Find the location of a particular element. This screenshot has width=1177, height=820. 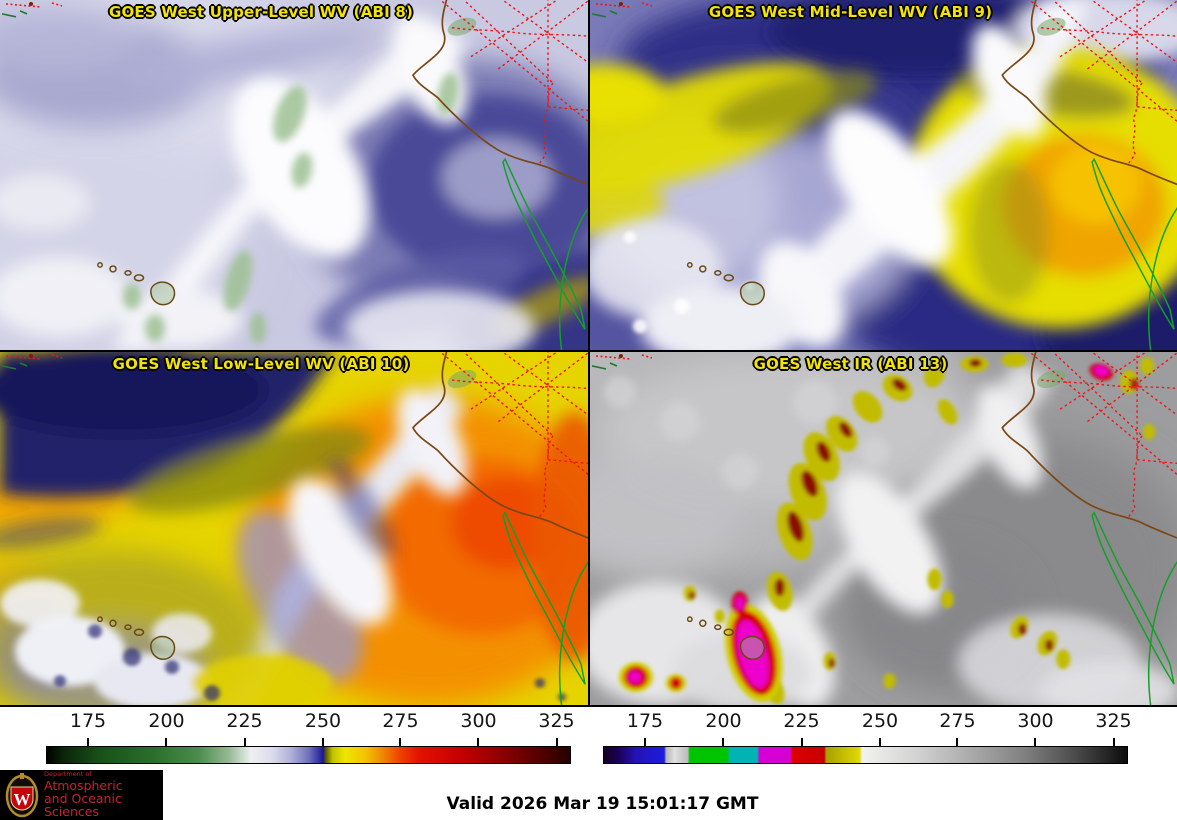

wv-colorbar-gradient is located at coordinates (308, 755).